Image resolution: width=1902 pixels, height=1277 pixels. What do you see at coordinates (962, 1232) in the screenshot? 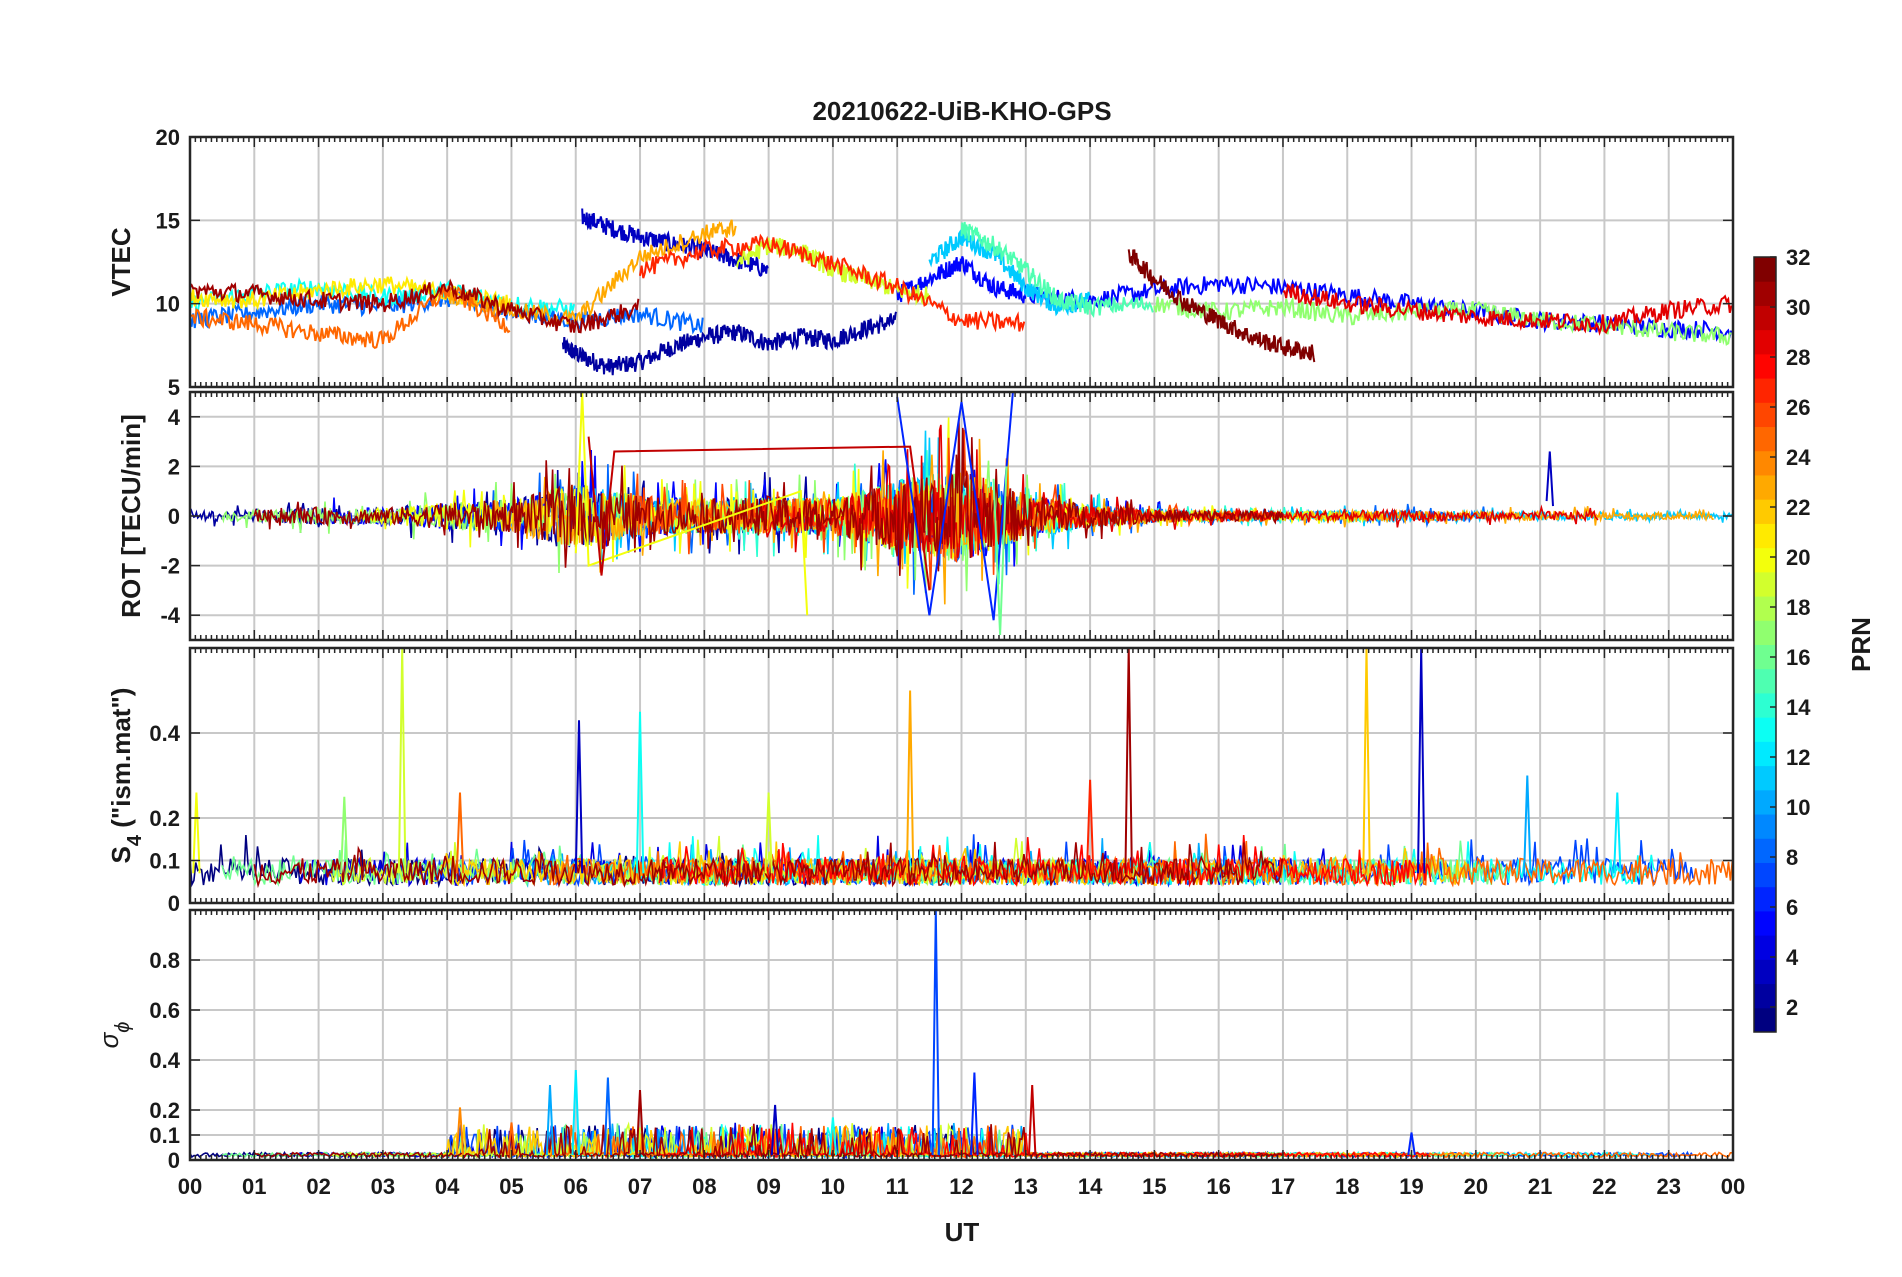
I see `x-axis-label: UT` at bounding box center [962, 1232].